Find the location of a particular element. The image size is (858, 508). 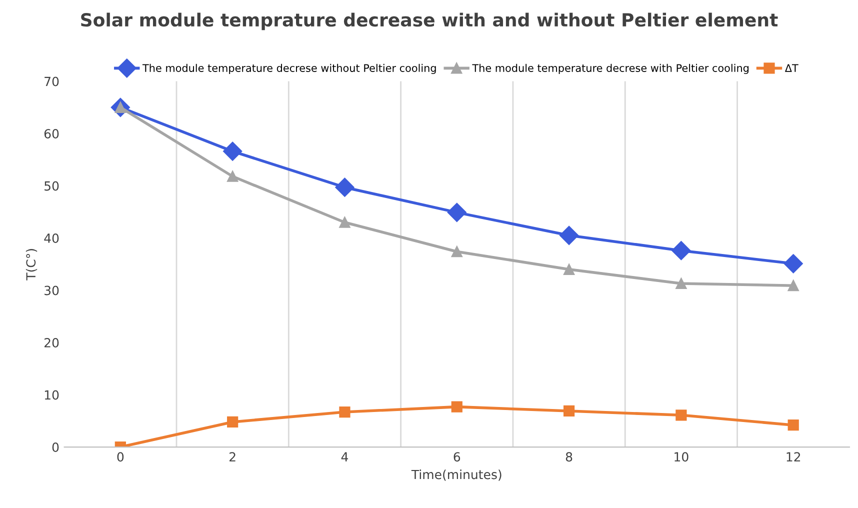

y-tick-label: 40 is located at coordinates (51, 238).